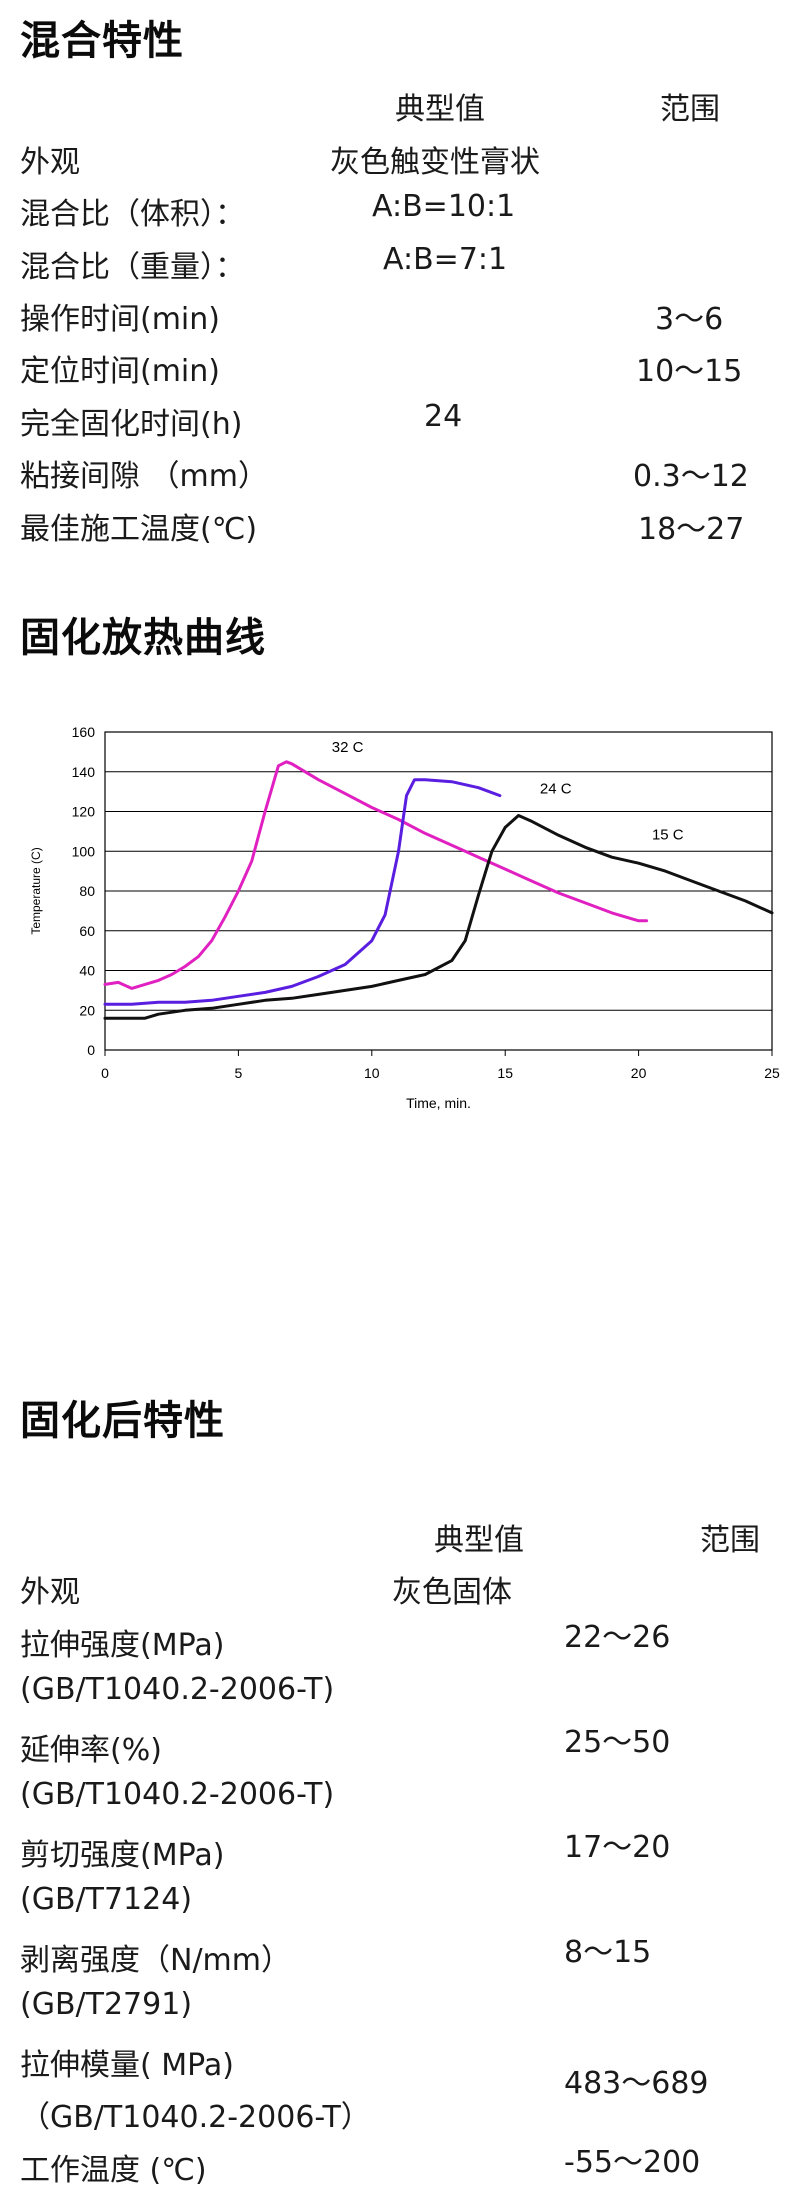  Describe the element at coordinates (435, 162) in the screenshot. I see `row-typical-appearance: 灰色触变性膏状` at that location.